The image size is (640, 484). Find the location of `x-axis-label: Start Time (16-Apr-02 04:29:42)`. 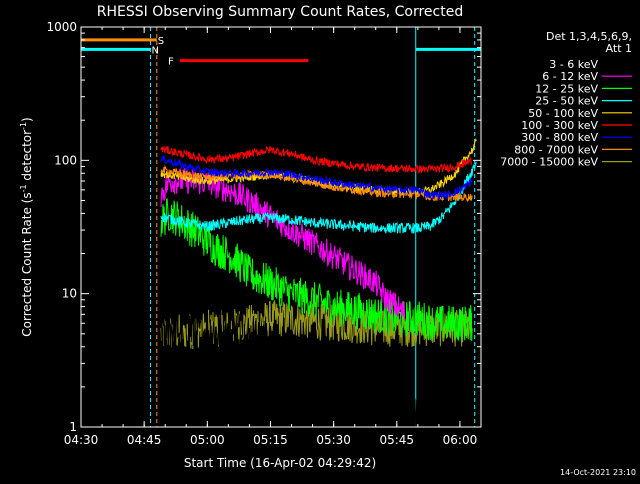

x-axis-label: Start Time (16-Apr-02 04:29:42) is located at coordinates (280, 463).